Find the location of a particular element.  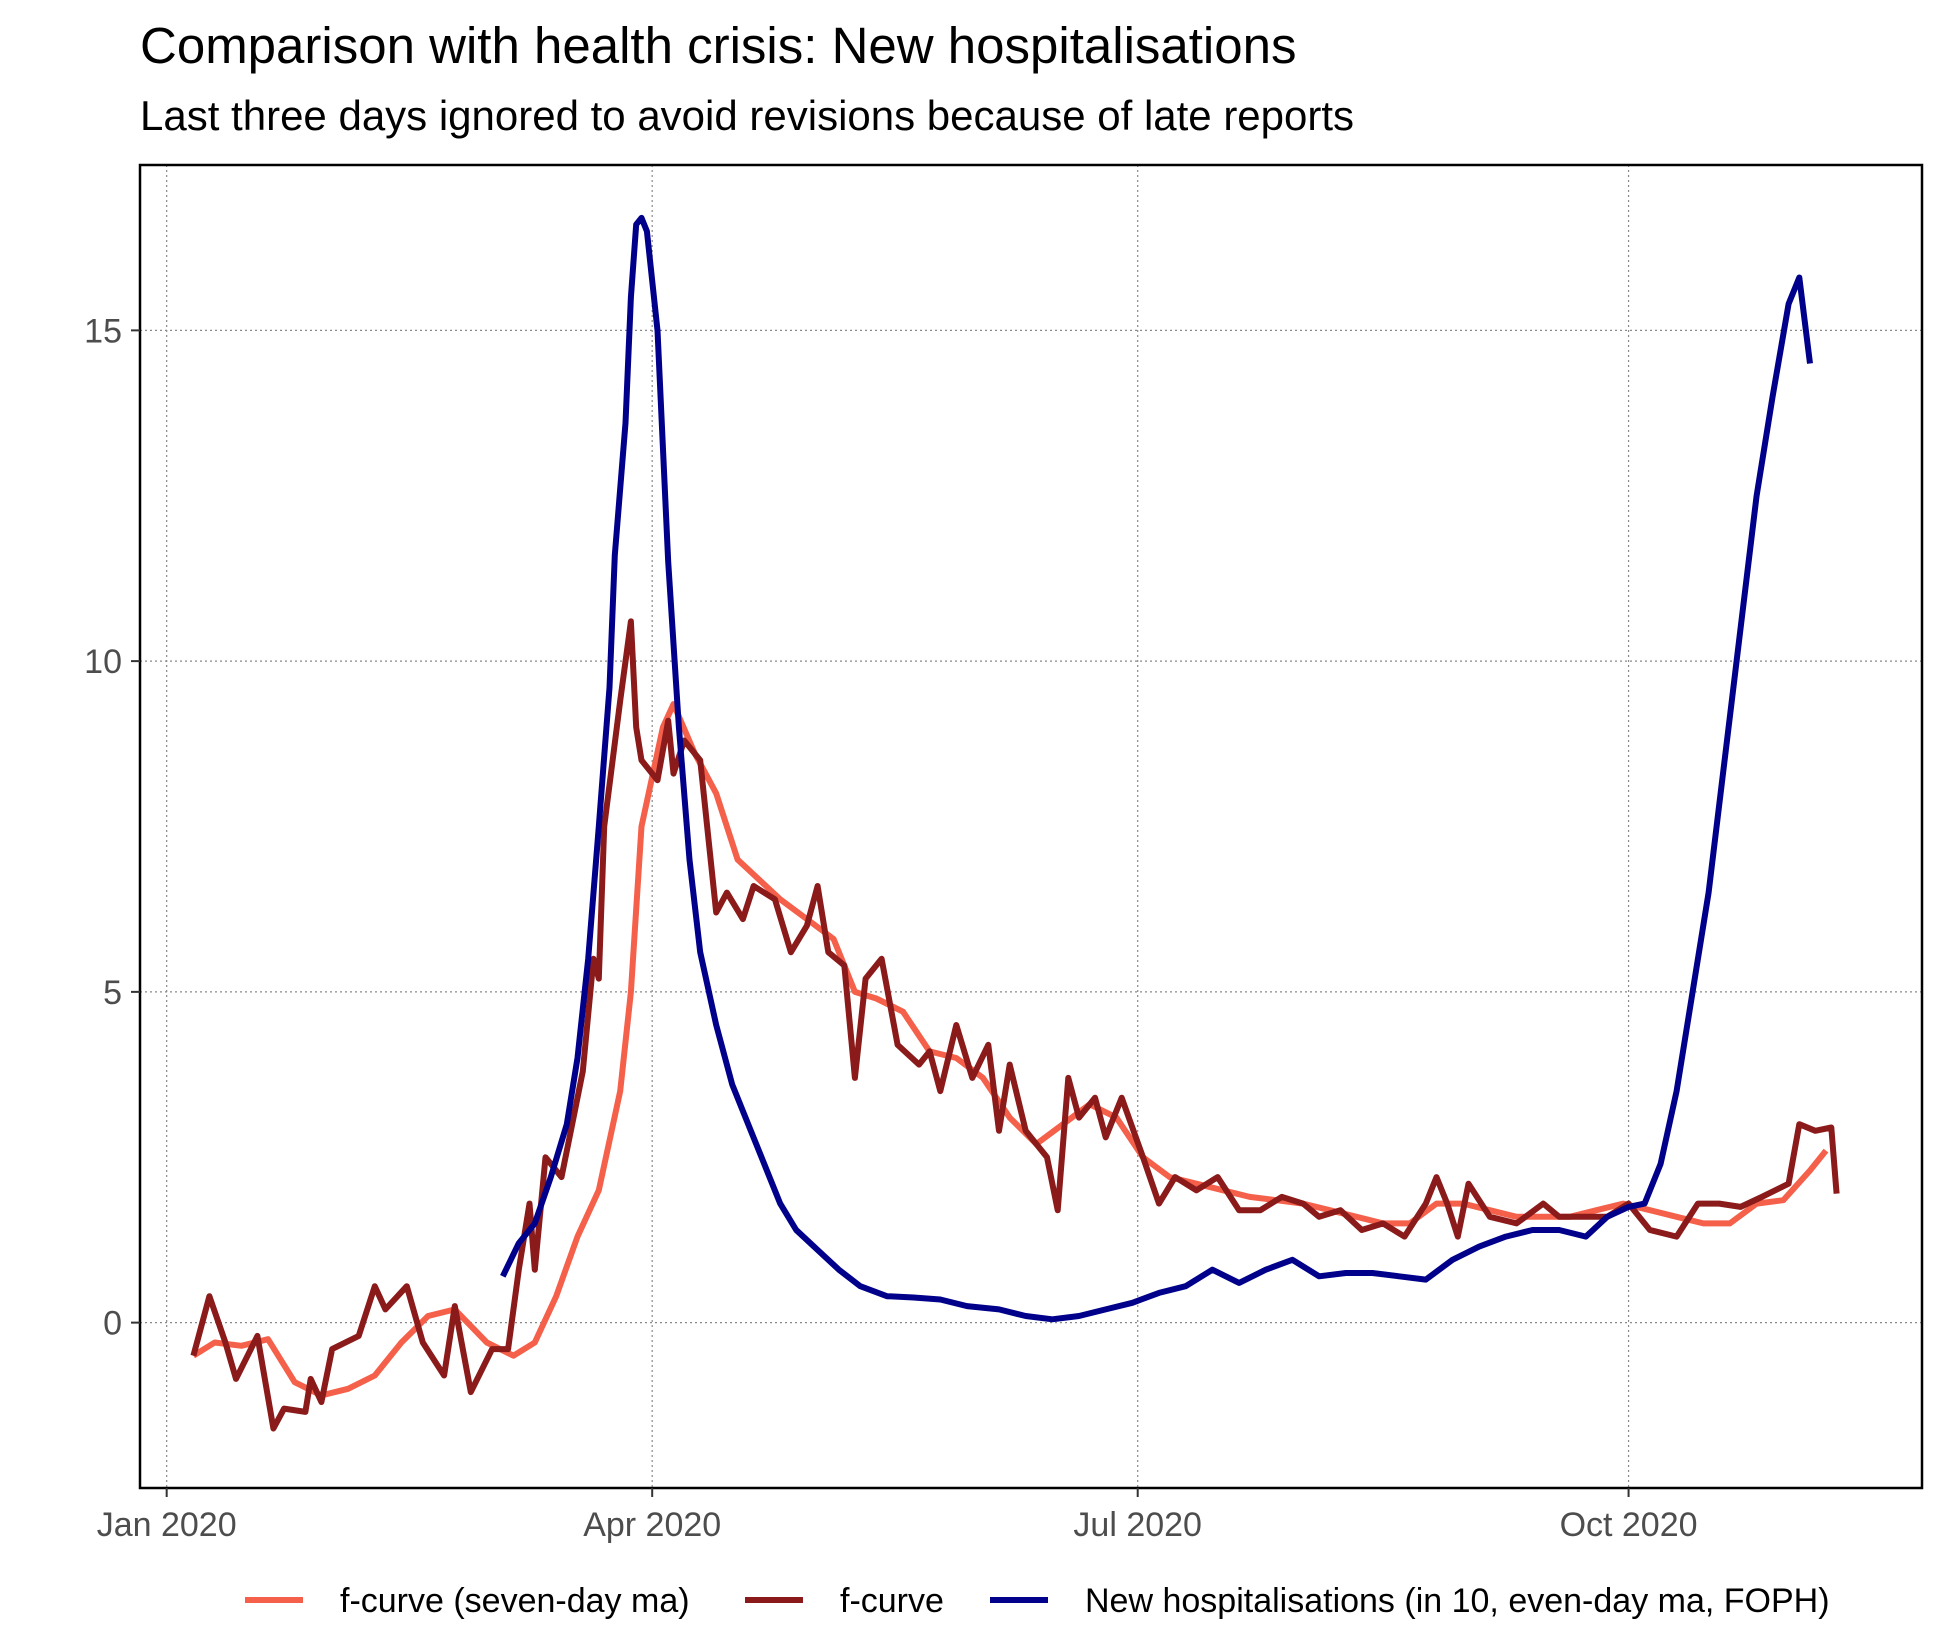

x-tick-label: Jul 2020 is located at coordinates (1137, 1525).